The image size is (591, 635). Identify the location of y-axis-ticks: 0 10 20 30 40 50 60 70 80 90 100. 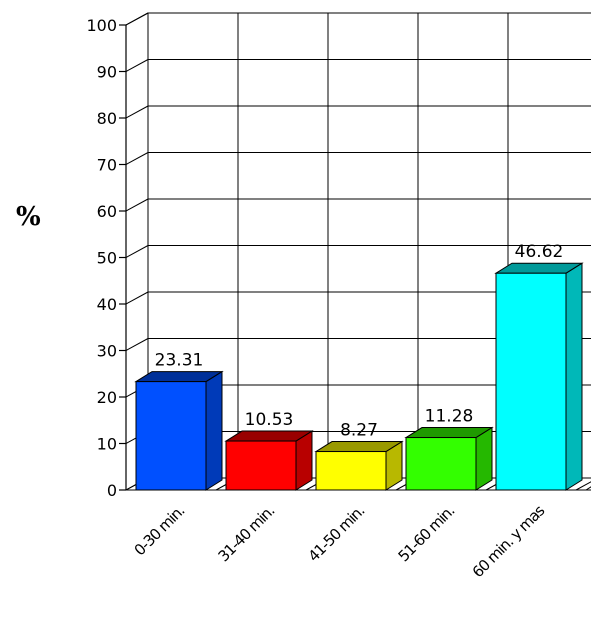
(106, 258).